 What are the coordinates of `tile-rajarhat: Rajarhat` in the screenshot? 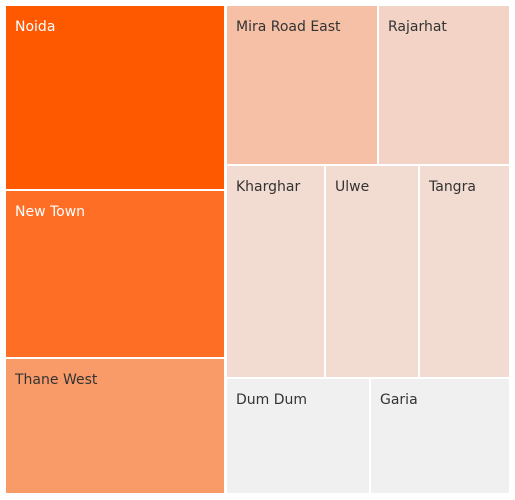 It's located at (444, 85).